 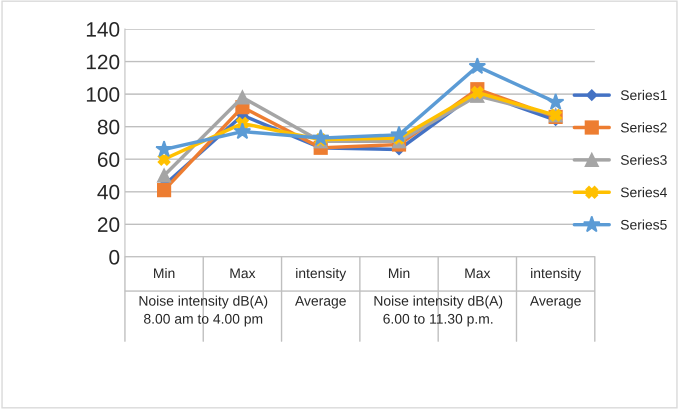 What do you see at coordinates (109, 127) in the screenshot?
I see `y-tick-label: 80` at bounding box center [109, 127].